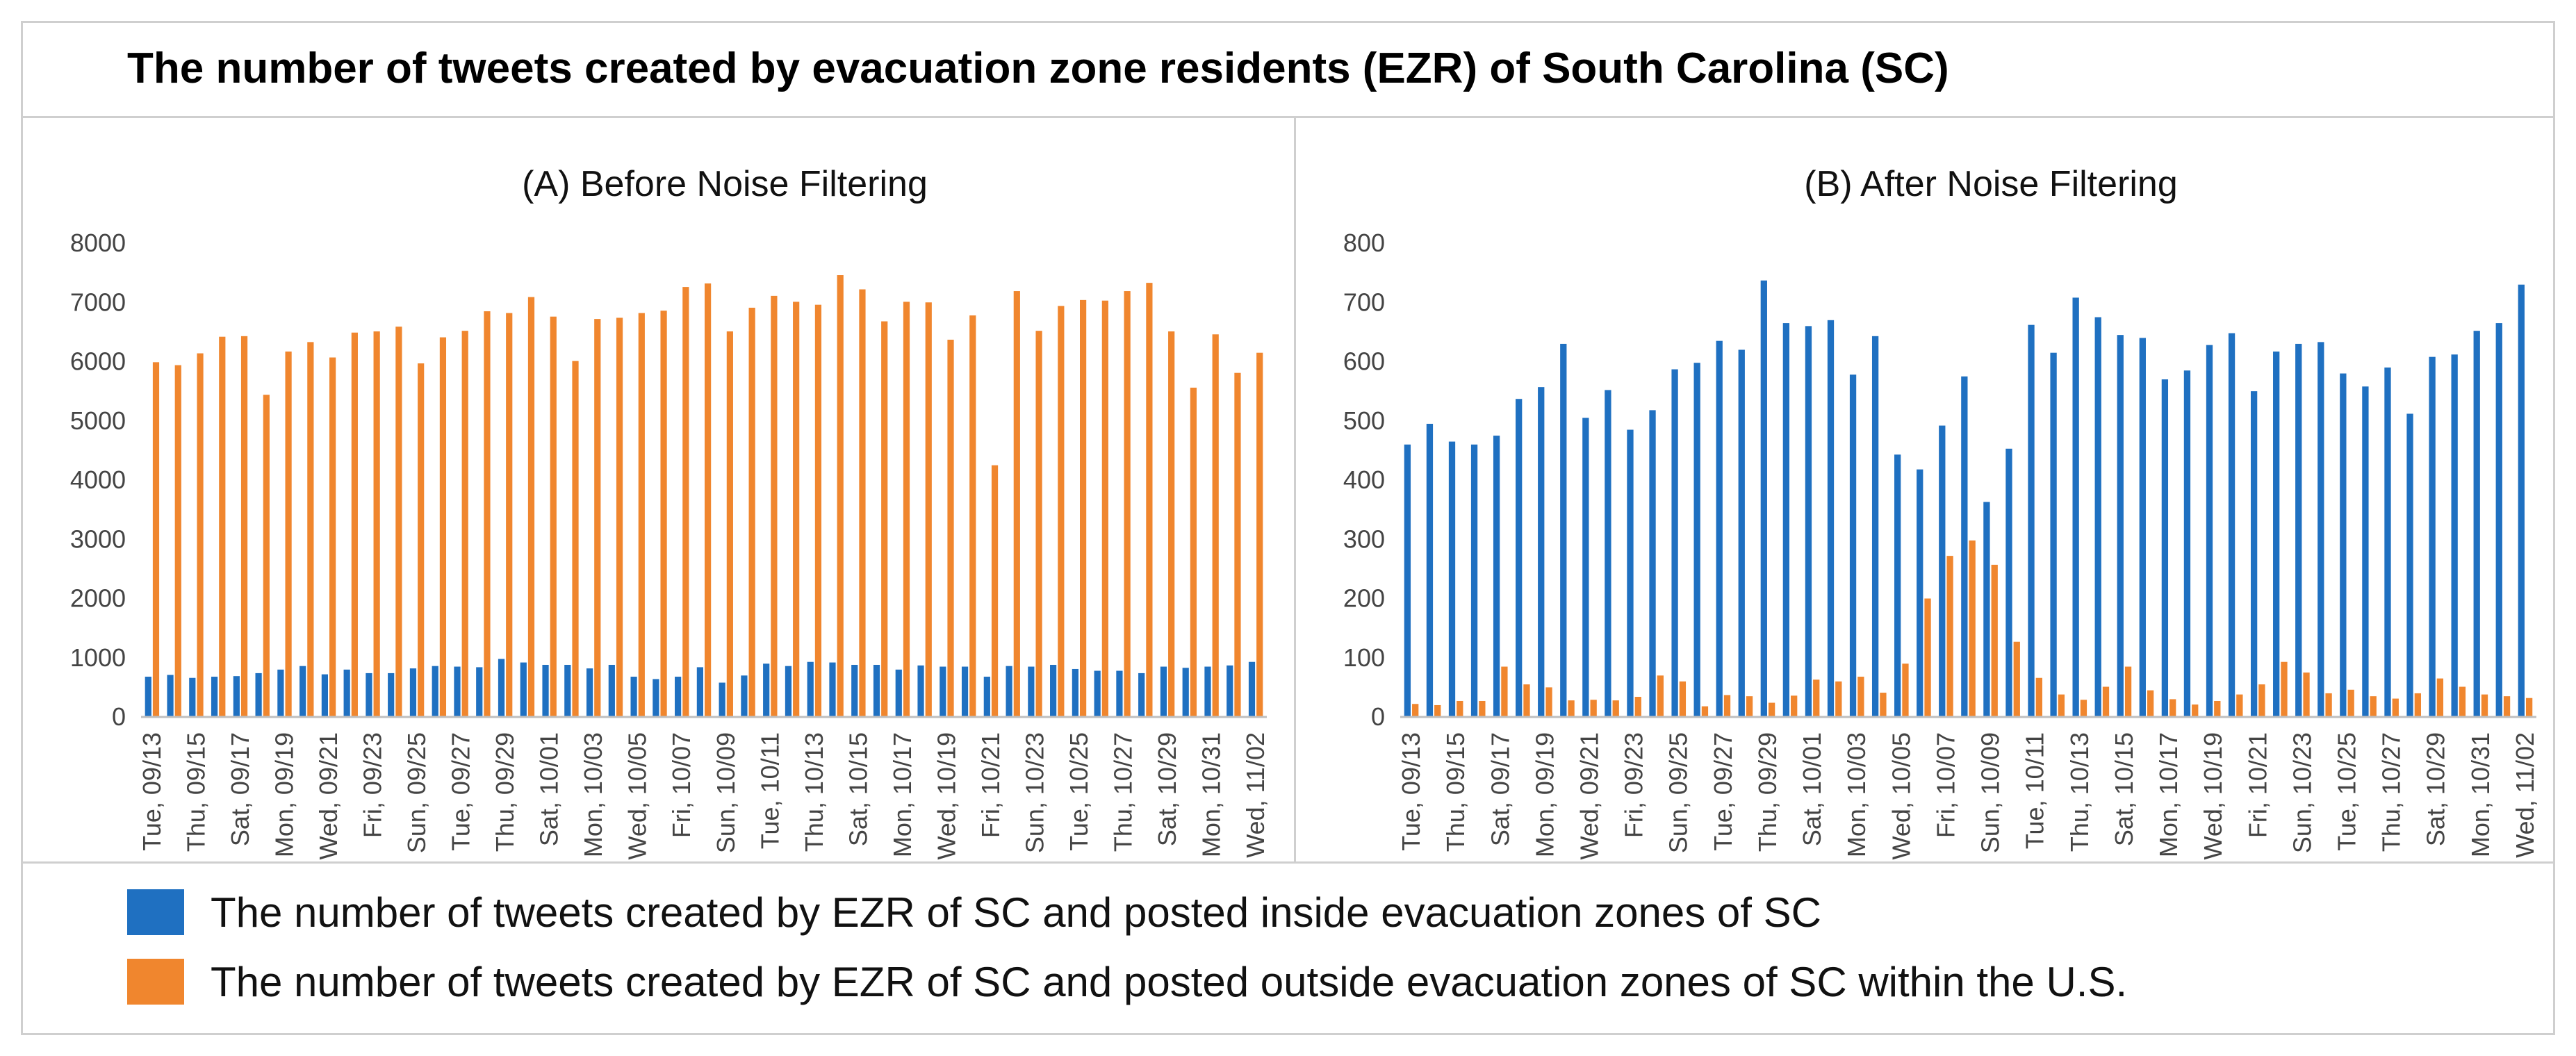 The width and height of the screenshot is (2576, 1056). Describe the element at coordinates (1945, 785) in the screenshot. I see `x-tick-label: Fri, 10/07` at that location.